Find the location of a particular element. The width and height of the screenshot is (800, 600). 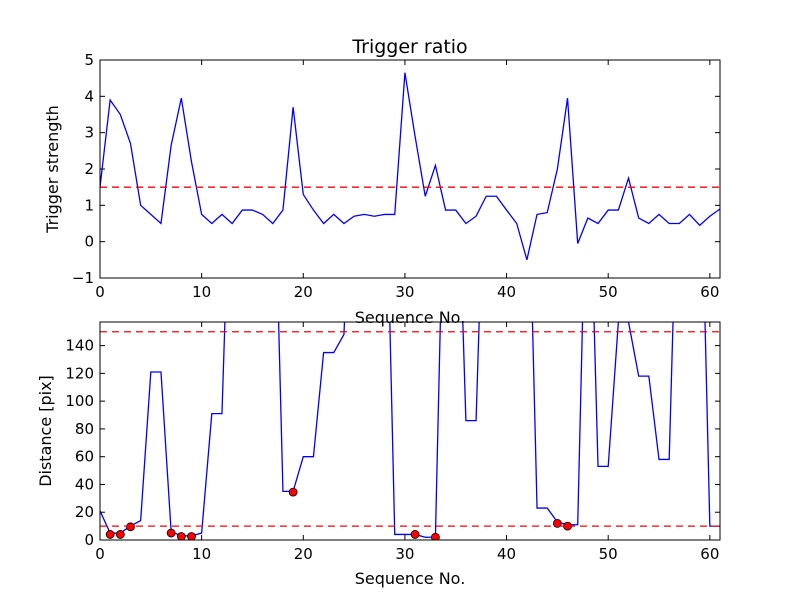

y-tick-label: 1 is located at coordinates (89, 205).